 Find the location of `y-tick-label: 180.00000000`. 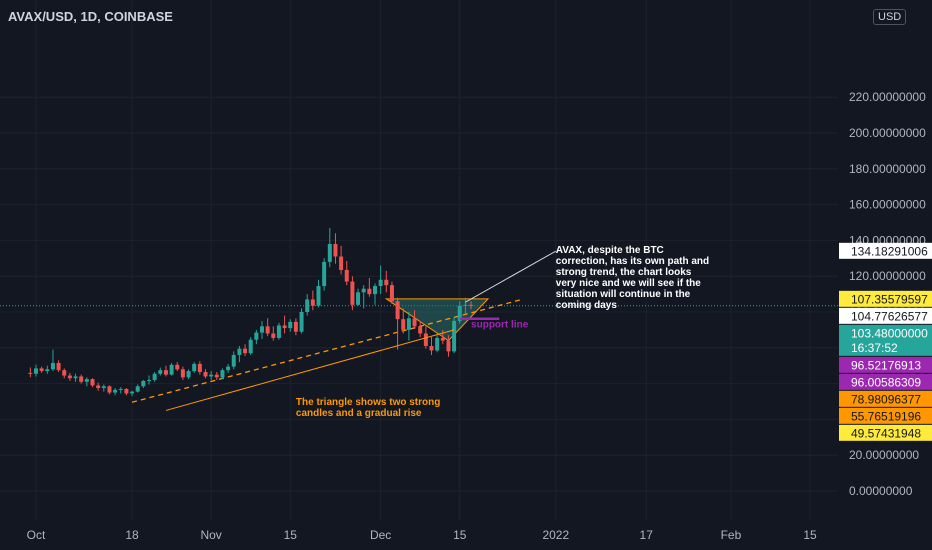

y-tick-label: 180.00000000 is located at coordinates (887, 169).